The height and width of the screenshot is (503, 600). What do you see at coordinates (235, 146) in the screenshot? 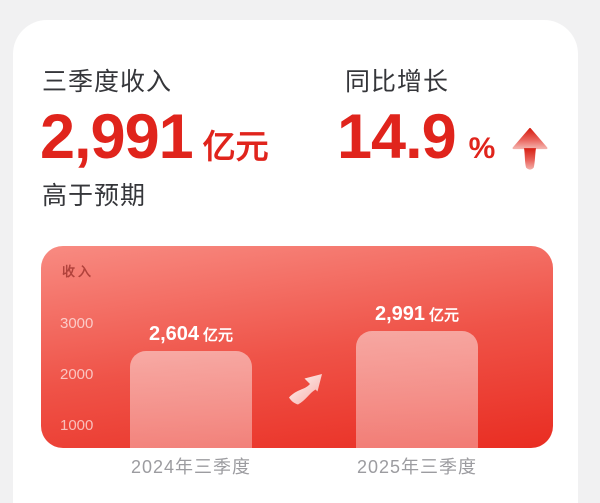
I see `revenue-unit: 亿元` at bounding box center [235, 146].